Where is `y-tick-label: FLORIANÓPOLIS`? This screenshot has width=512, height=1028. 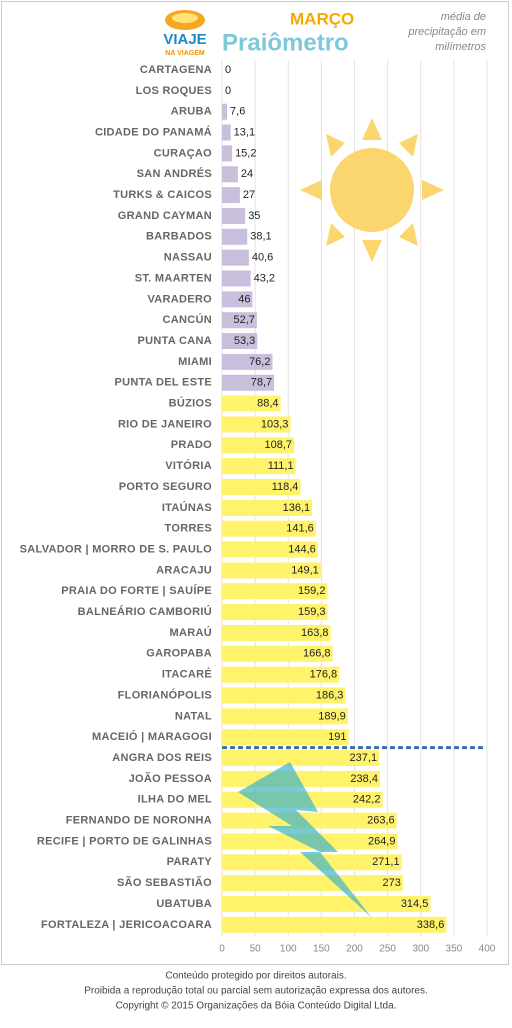
y-tick-label: FLORIANÓPOLIS is located at coordinates (165, 694).